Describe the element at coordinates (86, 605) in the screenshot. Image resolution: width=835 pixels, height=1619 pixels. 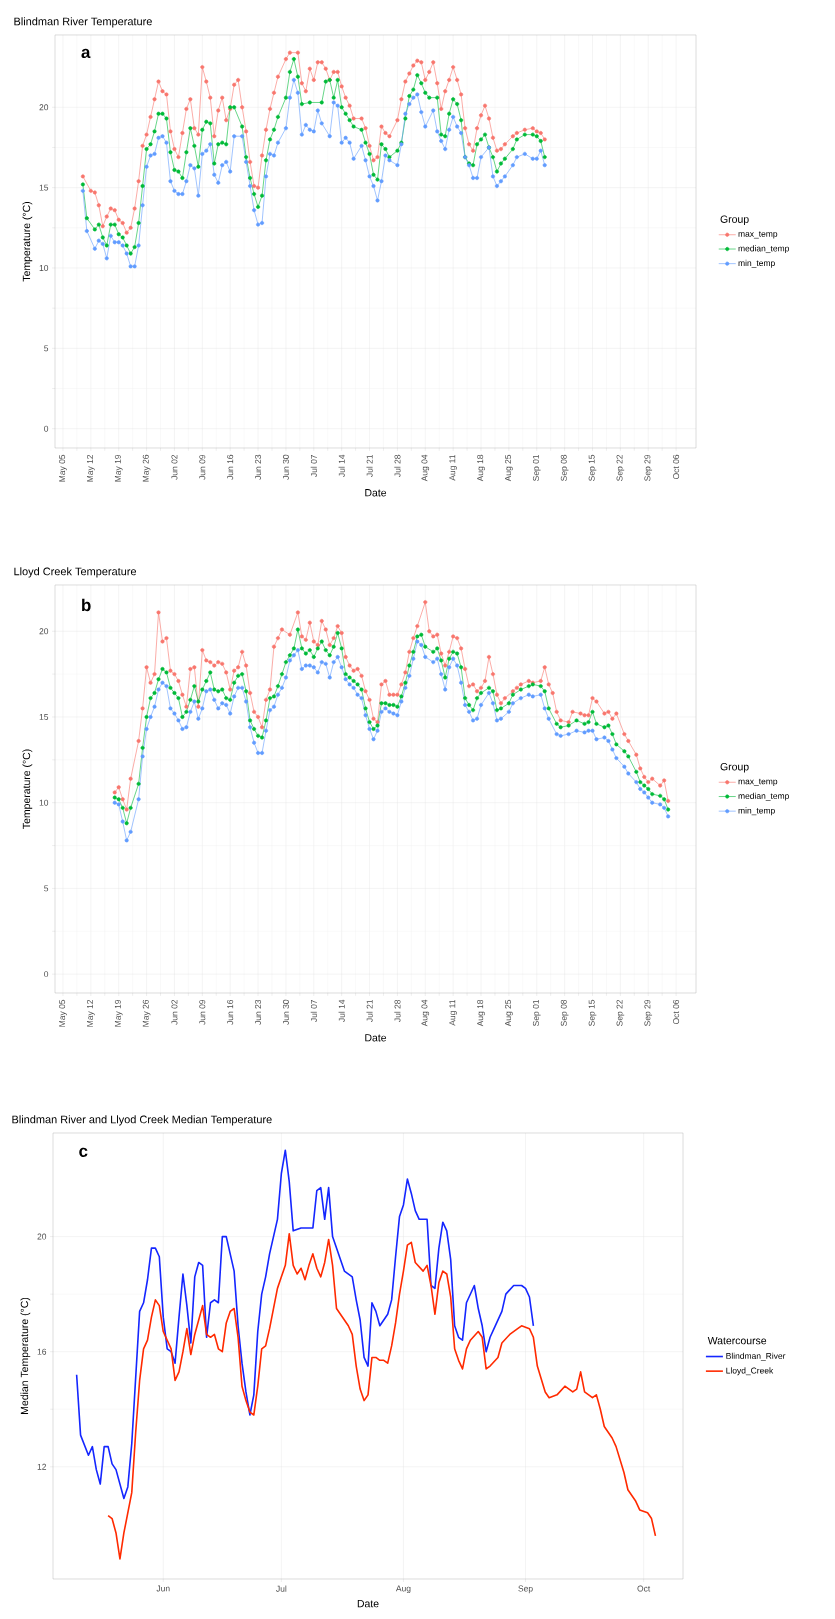
I see `annotation: b` at that location.